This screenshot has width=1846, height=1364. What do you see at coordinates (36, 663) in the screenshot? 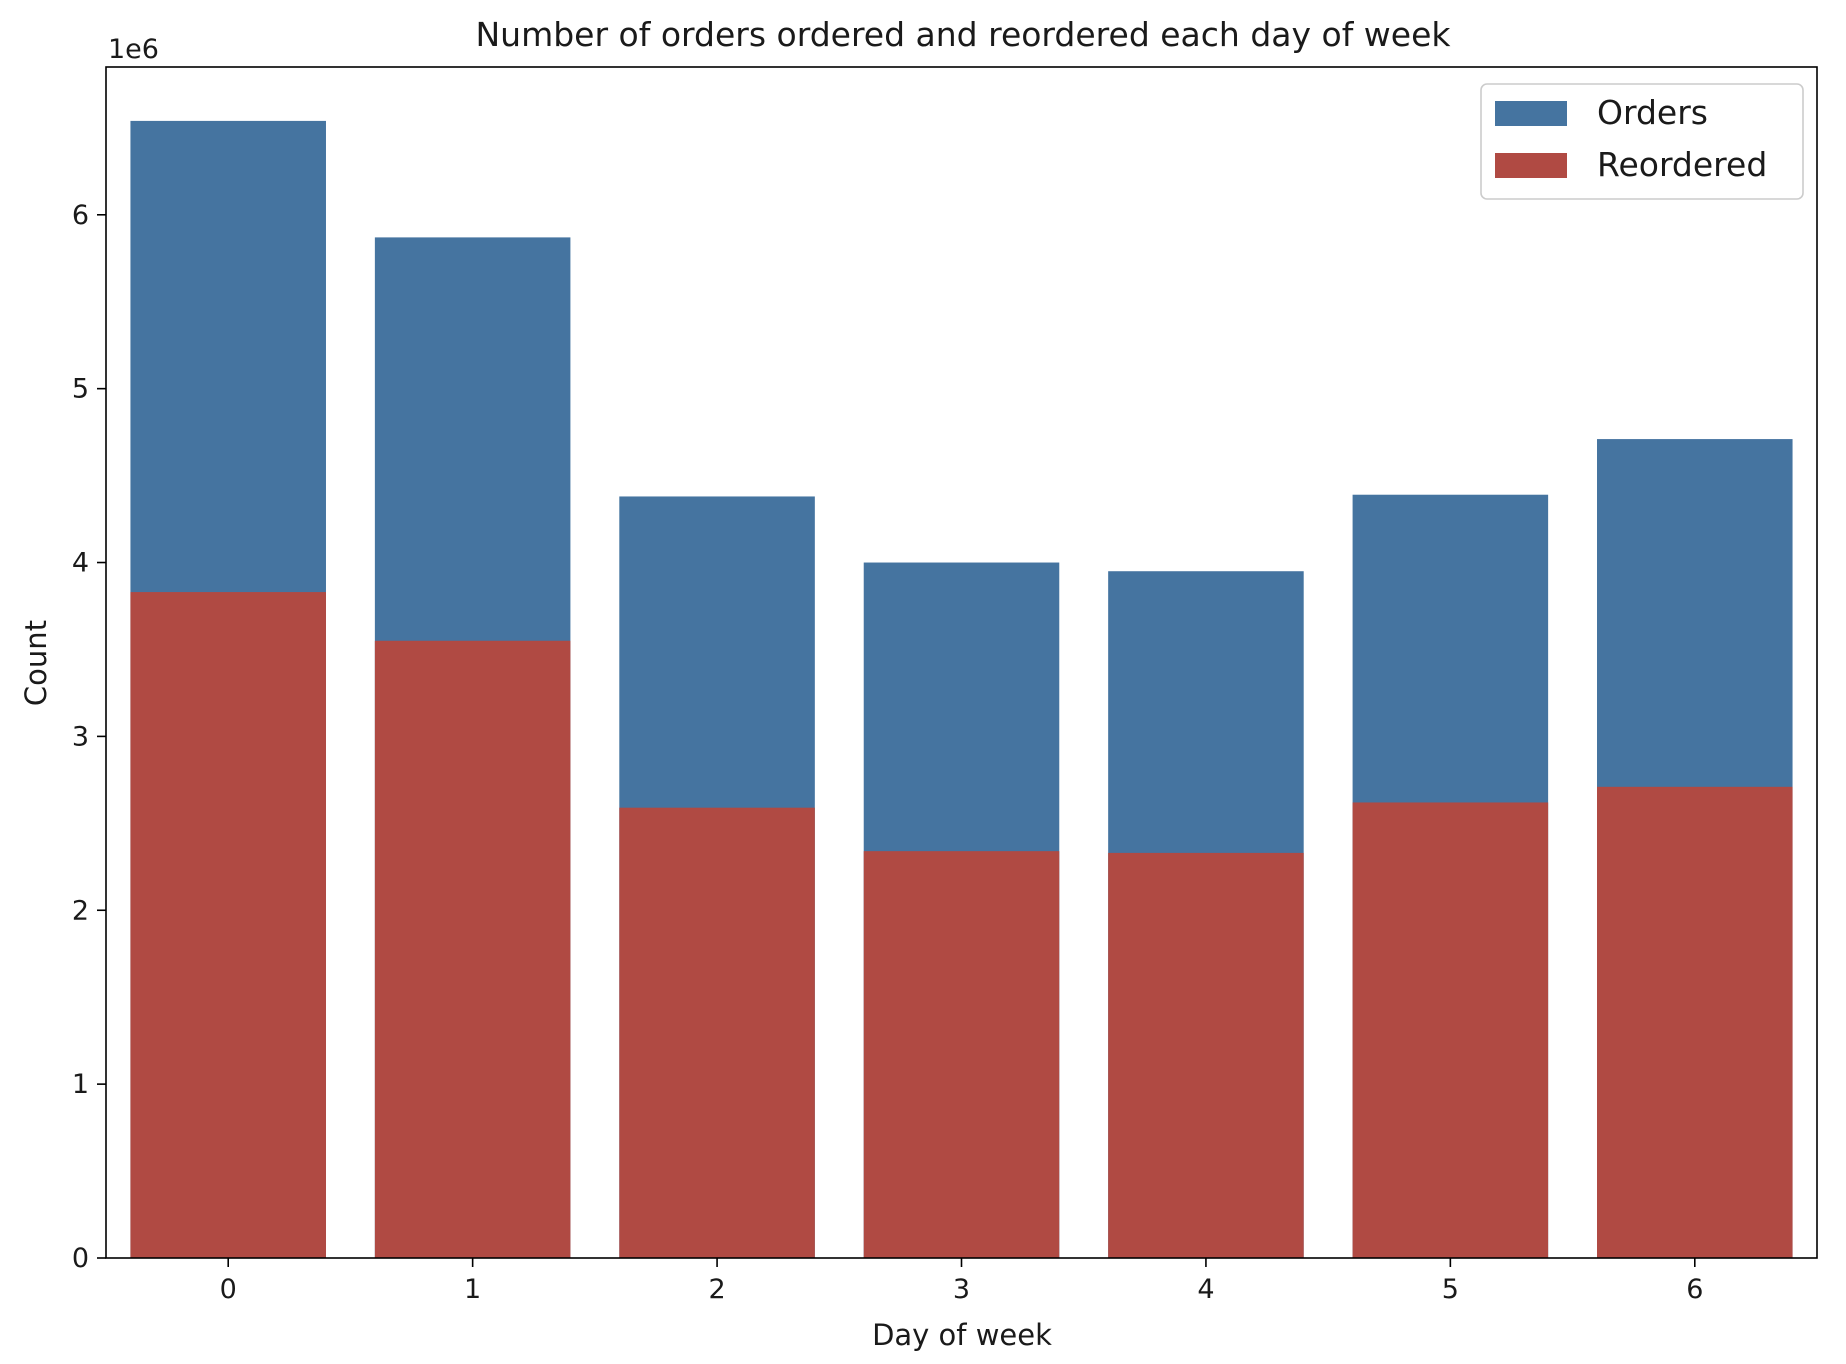
I see `y-axis-label: Count` at bounding box center [36, 663].